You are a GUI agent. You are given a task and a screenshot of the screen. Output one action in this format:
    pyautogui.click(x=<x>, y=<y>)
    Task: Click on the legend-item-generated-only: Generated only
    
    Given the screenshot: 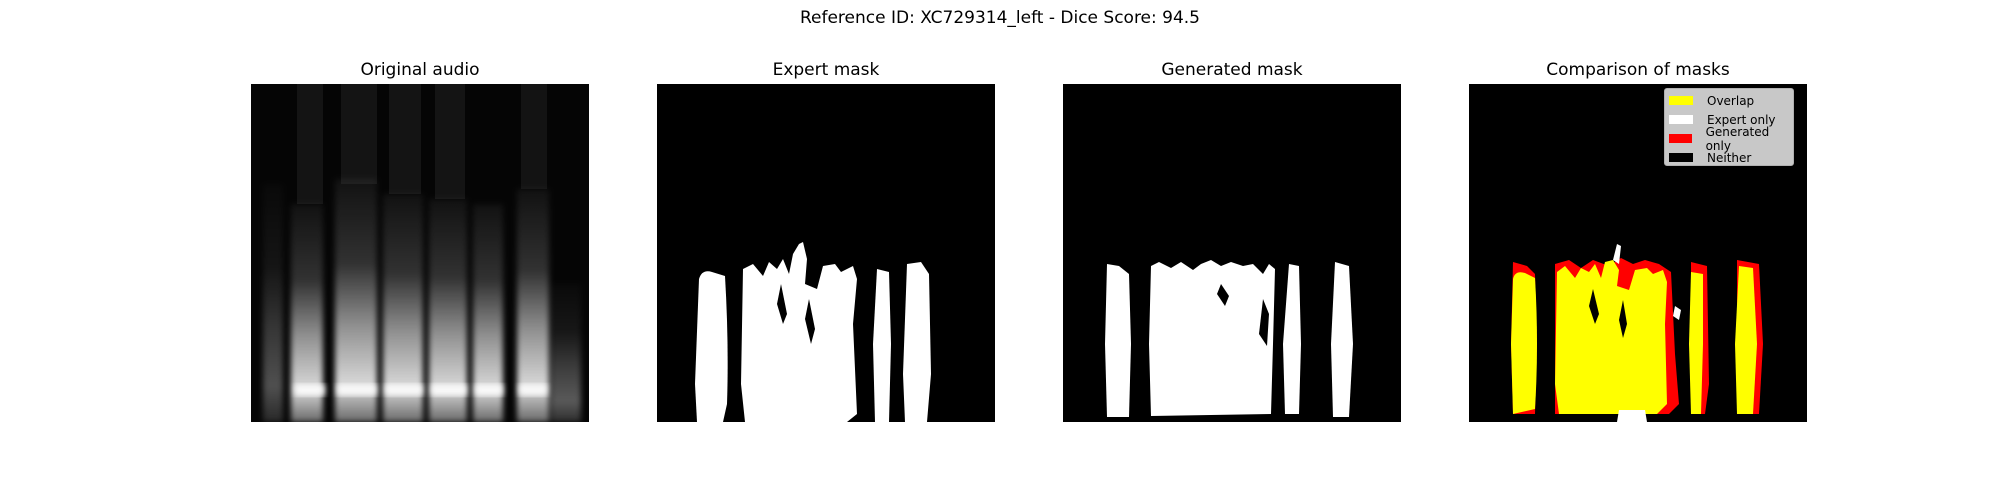 What is the action you would take?
    pyautogui.click(x=1729, y=139)
    